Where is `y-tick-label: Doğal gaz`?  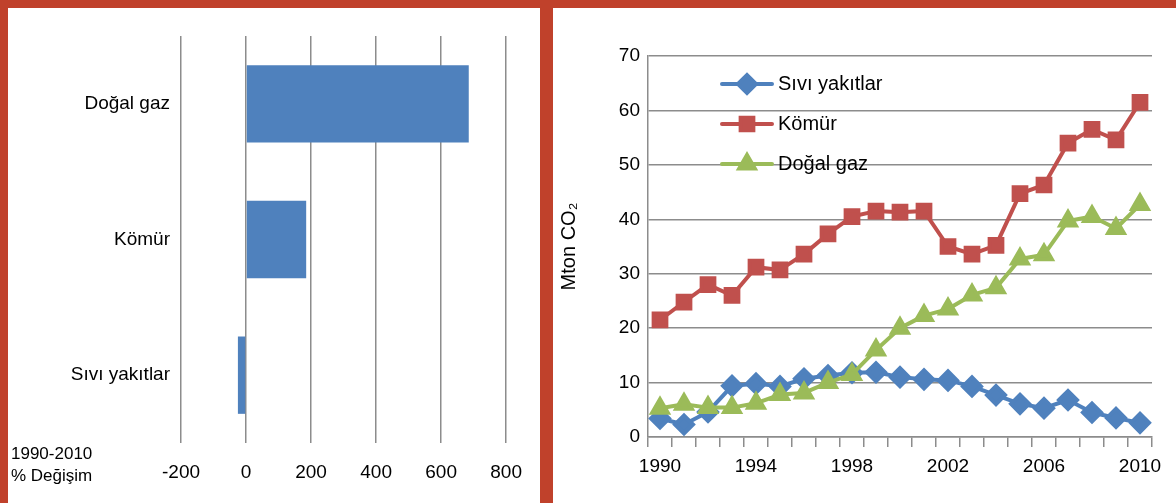
y-tick-label: Doğal gaz is located at coordinates (127, 103).